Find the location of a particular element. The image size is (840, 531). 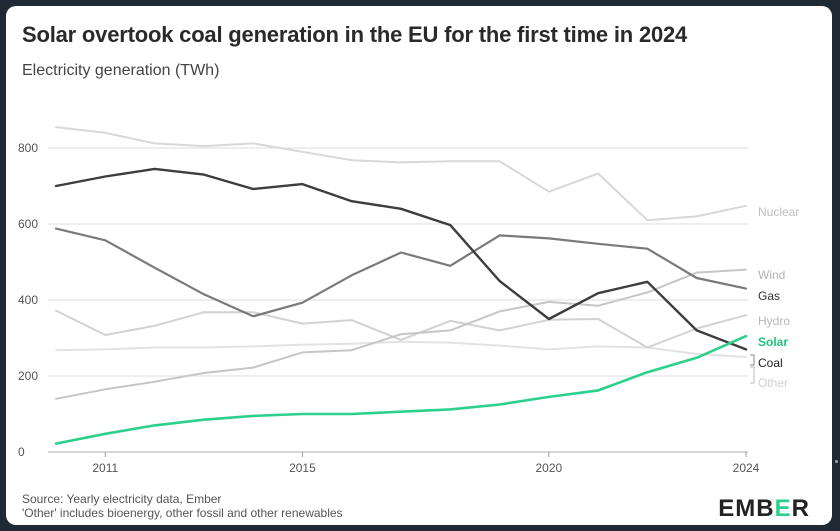

x-tick-label: 2024 is located at coordinates (746, 468).